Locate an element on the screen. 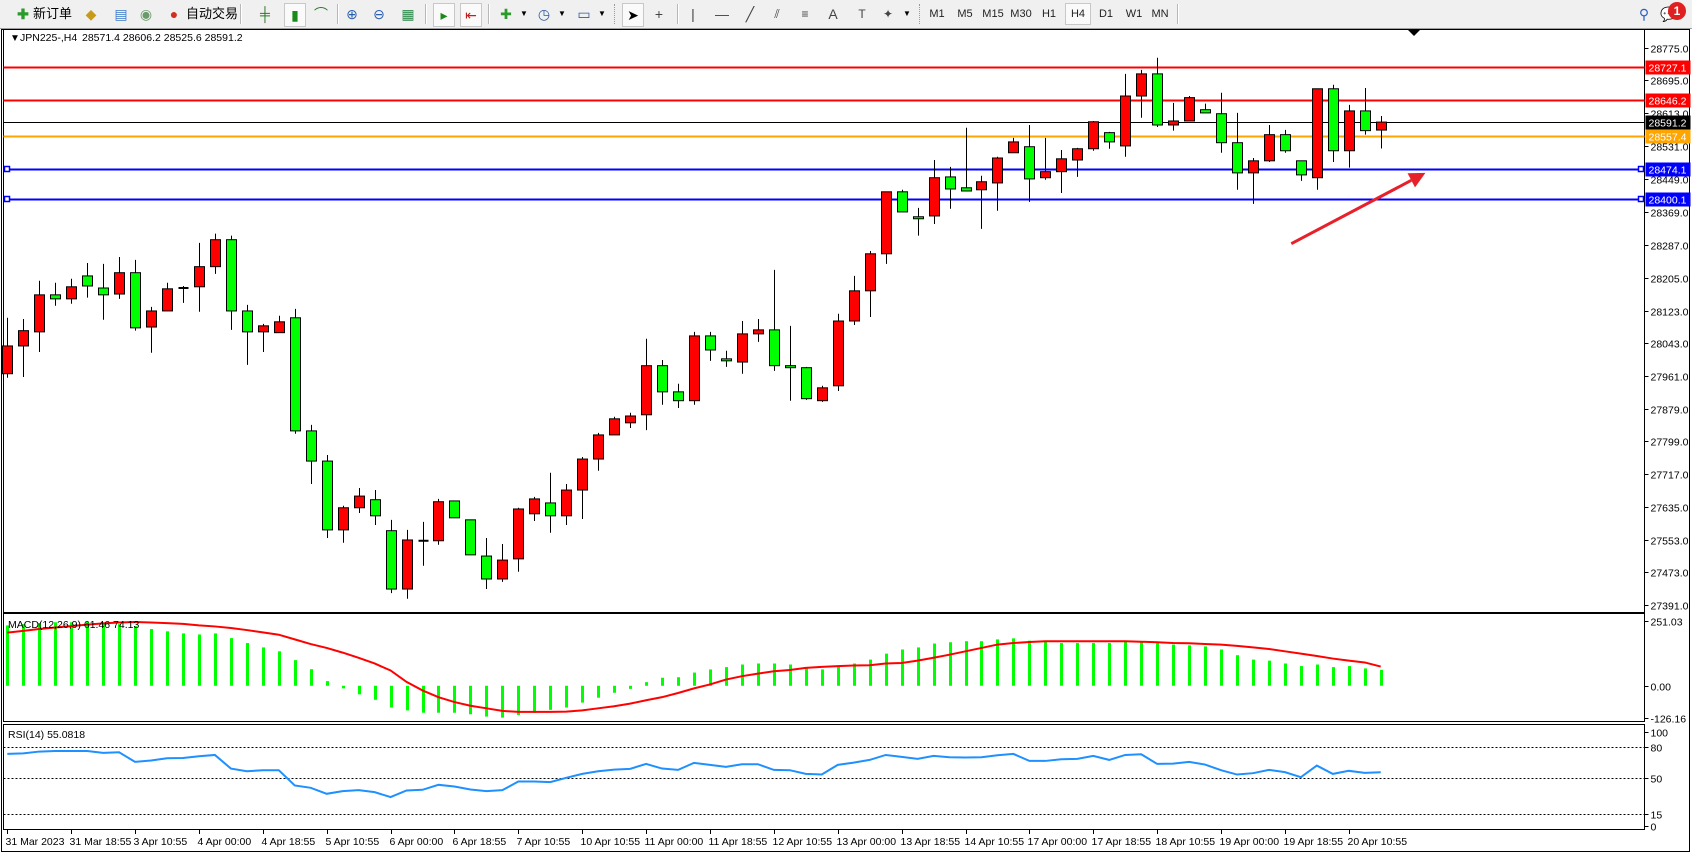  auto-trade-button: 自动交易 is located at coordinates (212, 14).